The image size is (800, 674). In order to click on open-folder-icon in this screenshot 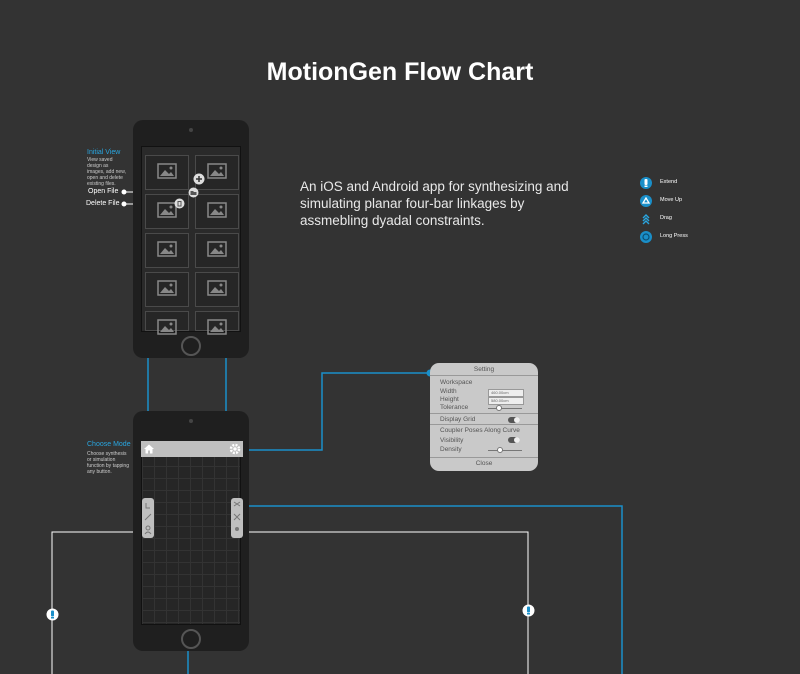, I will do `click(193, 192)`.